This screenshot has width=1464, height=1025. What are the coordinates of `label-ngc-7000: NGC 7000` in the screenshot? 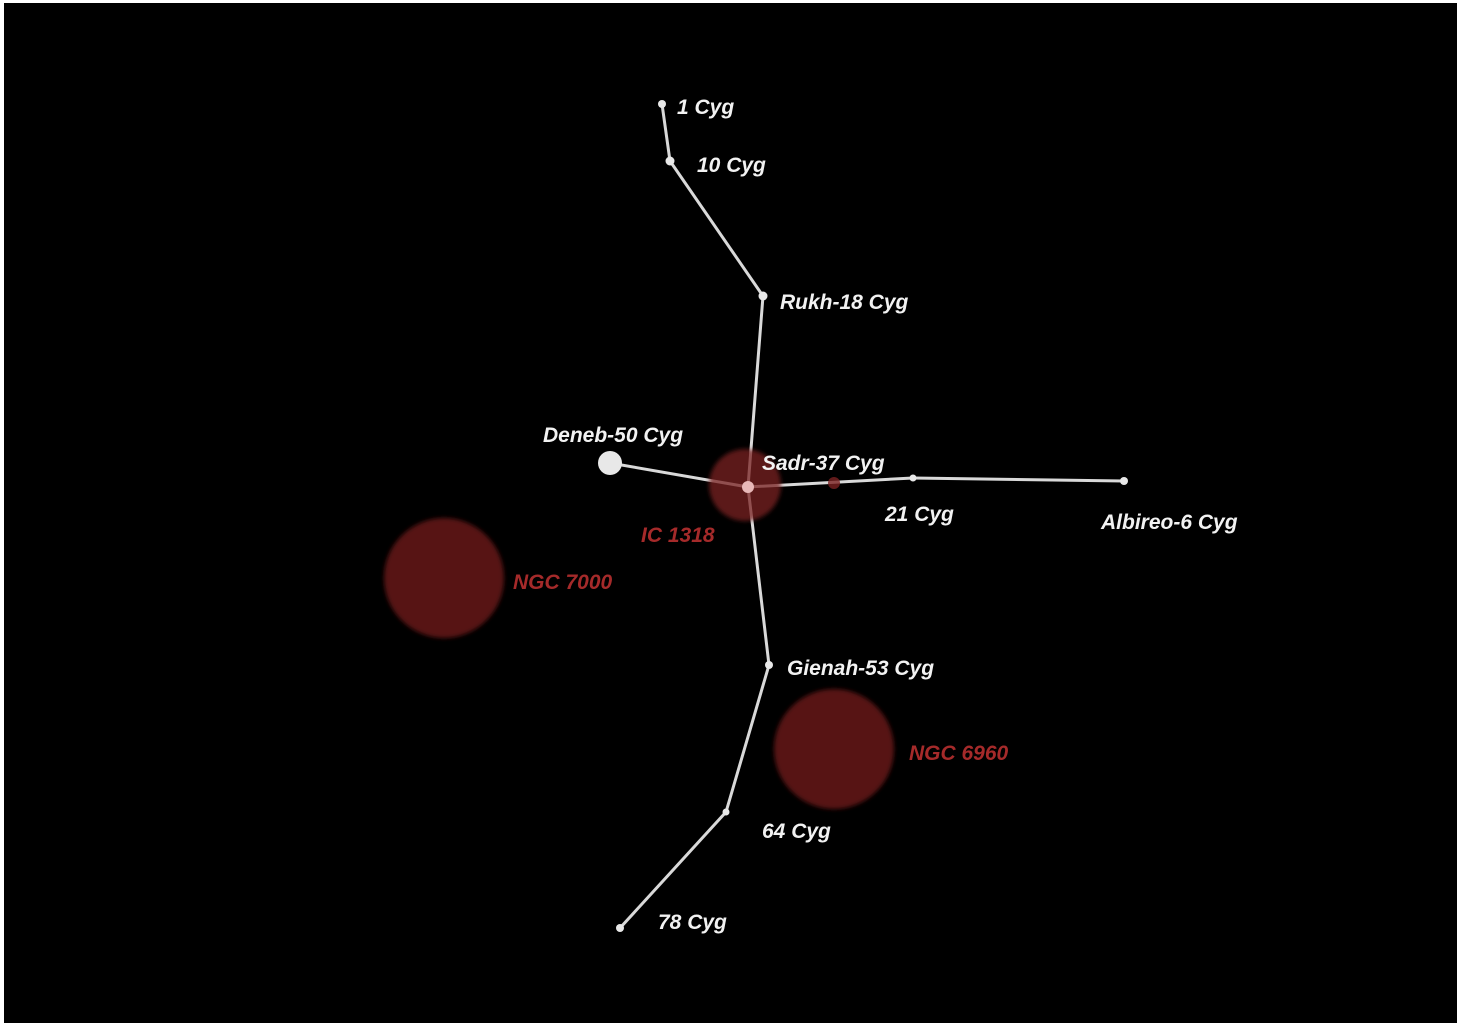 It's located at (563, 582).